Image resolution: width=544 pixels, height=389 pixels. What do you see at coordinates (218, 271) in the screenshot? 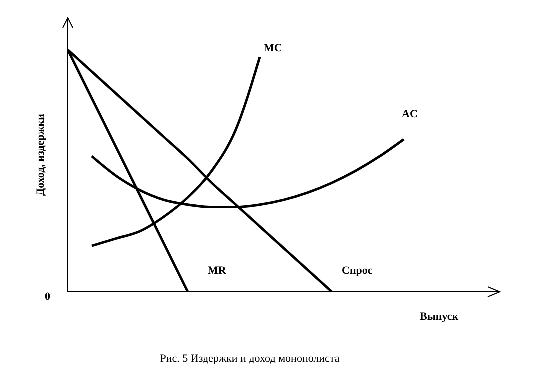
I see `text: MR` at bounding box center [218, 271].